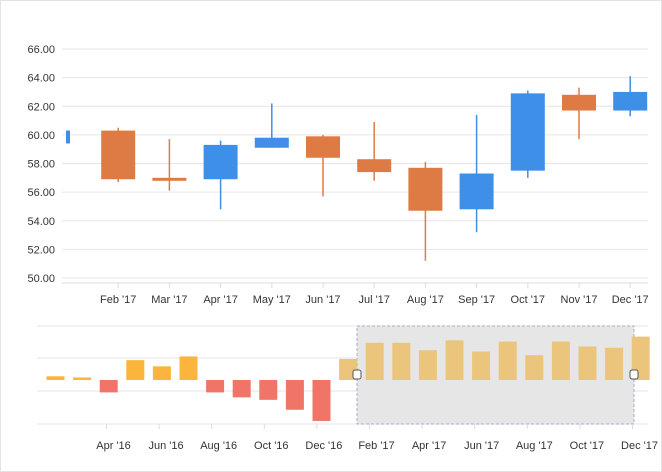  What do you see at coordinates (169, 300) in the screenshot?
I see `x-tick-label: Mar '17` at bounding box center [169, 300].